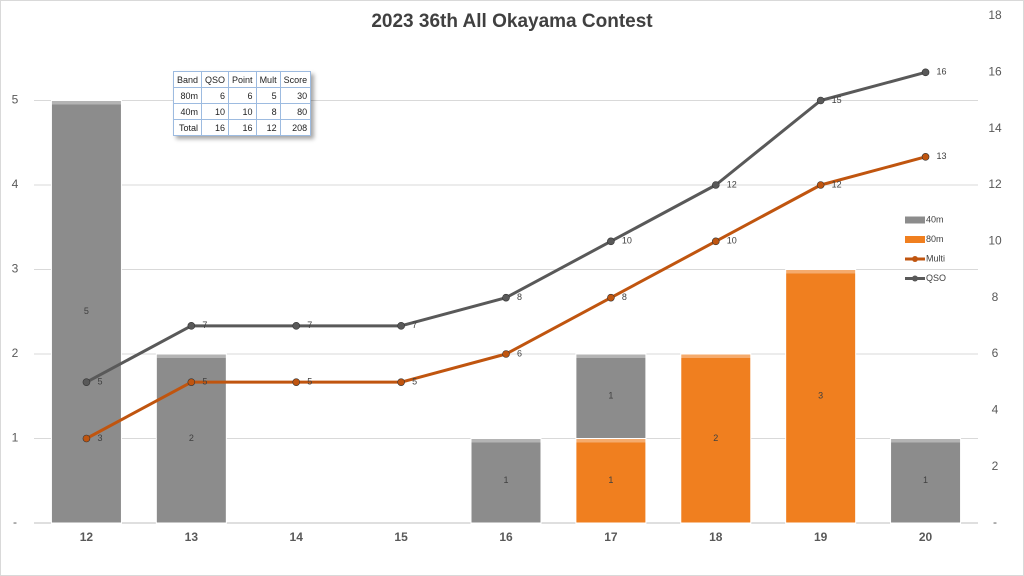  I want to click on y-tick-label: 4, so click(15, 184).